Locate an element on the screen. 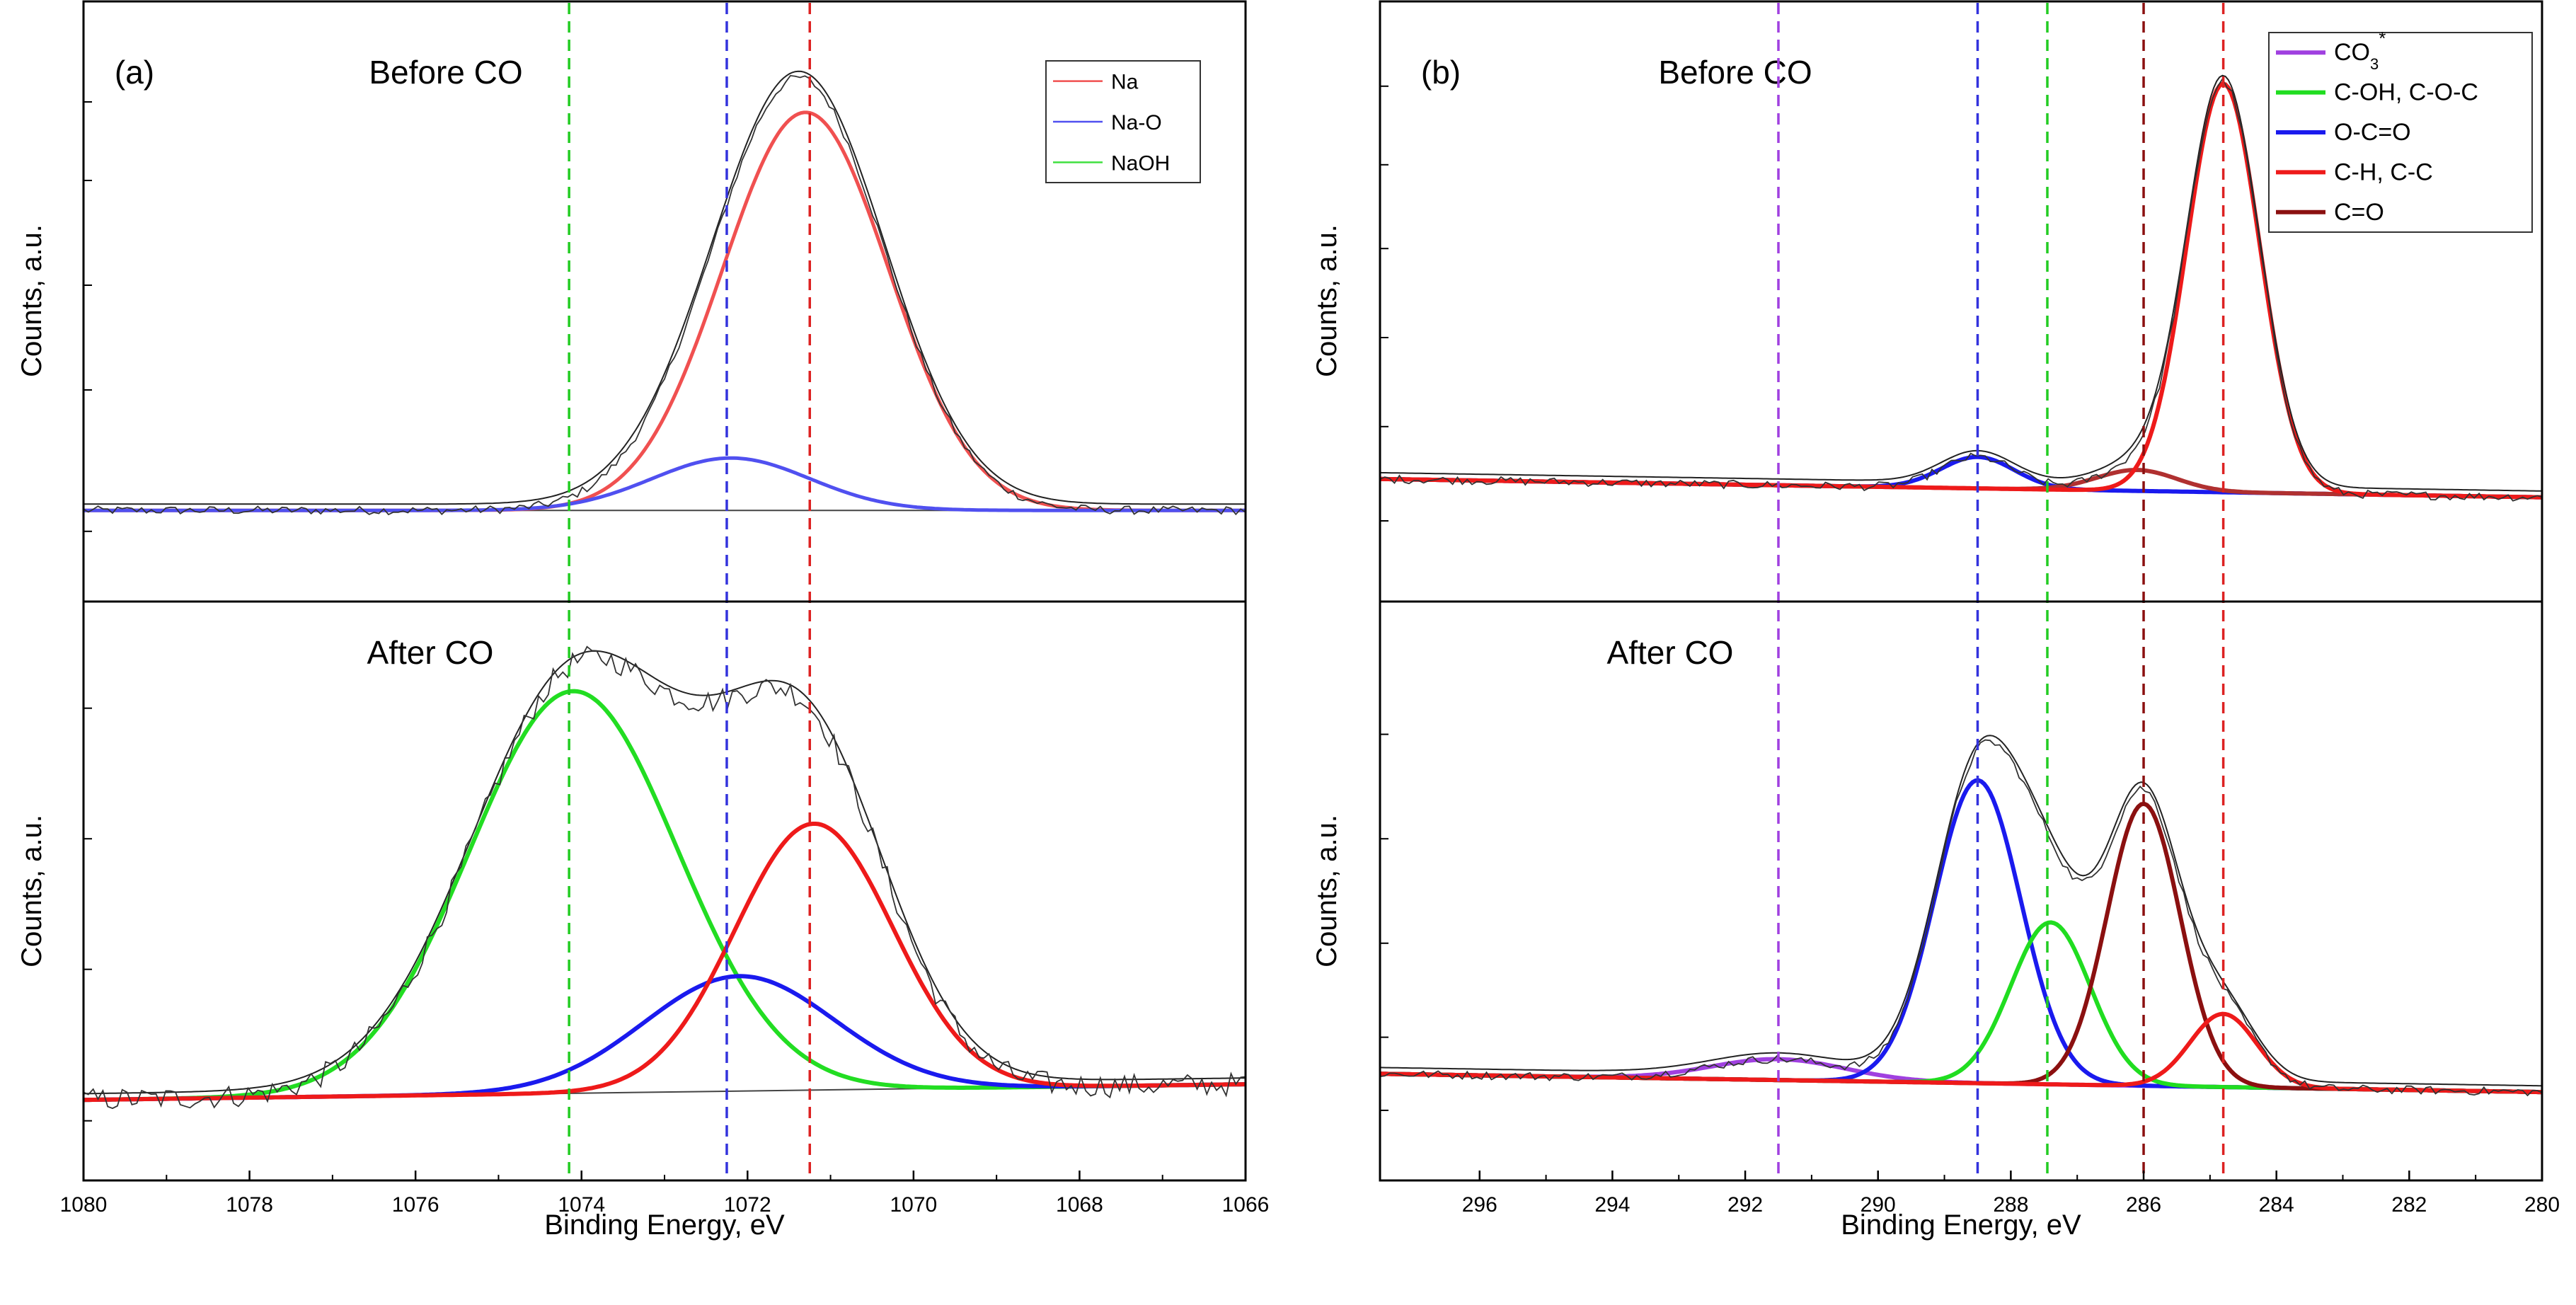 The width and height of the screenshot is (2576, 1305). legend-label: NaOH is located at coordinates (1140, 163).